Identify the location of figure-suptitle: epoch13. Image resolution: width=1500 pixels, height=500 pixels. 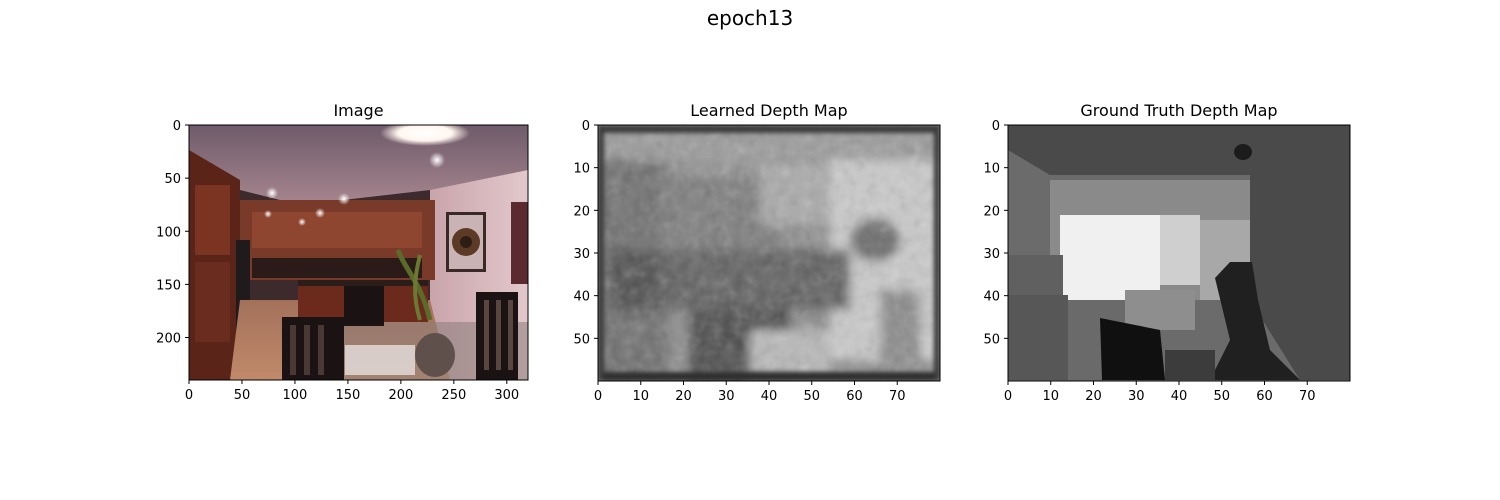
(750, 18).